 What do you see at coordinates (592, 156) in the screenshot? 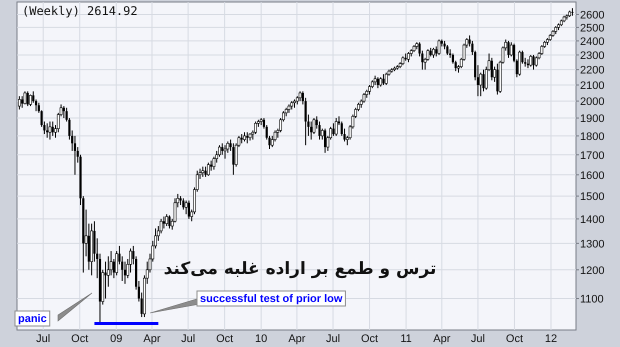
I see `y-tick-label: 1700` at bounding box center [592, 156].